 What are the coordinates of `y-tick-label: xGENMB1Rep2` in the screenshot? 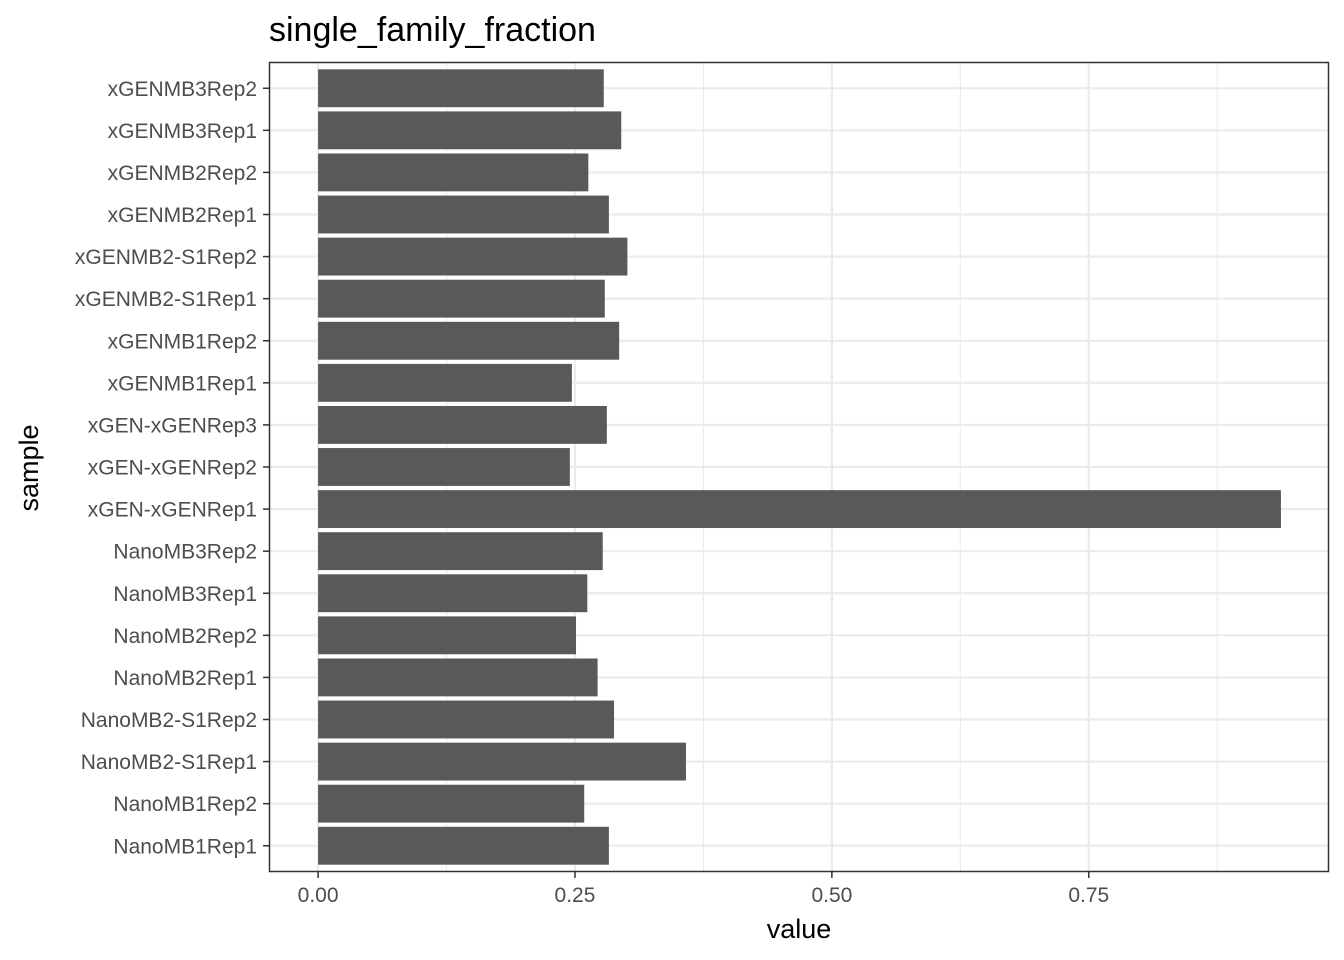 It's located at (182, 341).